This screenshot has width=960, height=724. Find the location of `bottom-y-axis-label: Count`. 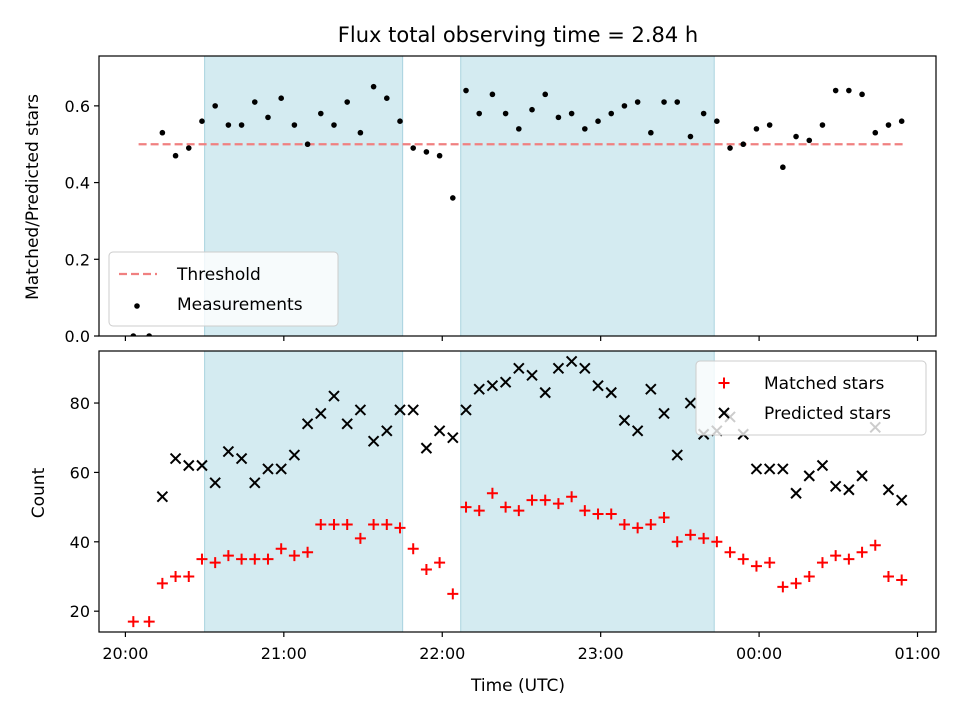

bottom-y-axis-label: Count is located at coordinates (39, 492).